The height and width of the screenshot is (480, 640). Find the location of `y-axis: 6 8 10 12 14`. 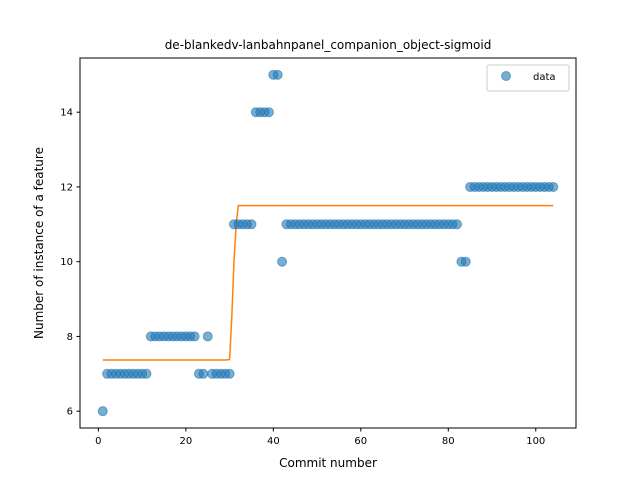

y-axis: 6 8 10 12 14 is located at coordinates (70, 263).